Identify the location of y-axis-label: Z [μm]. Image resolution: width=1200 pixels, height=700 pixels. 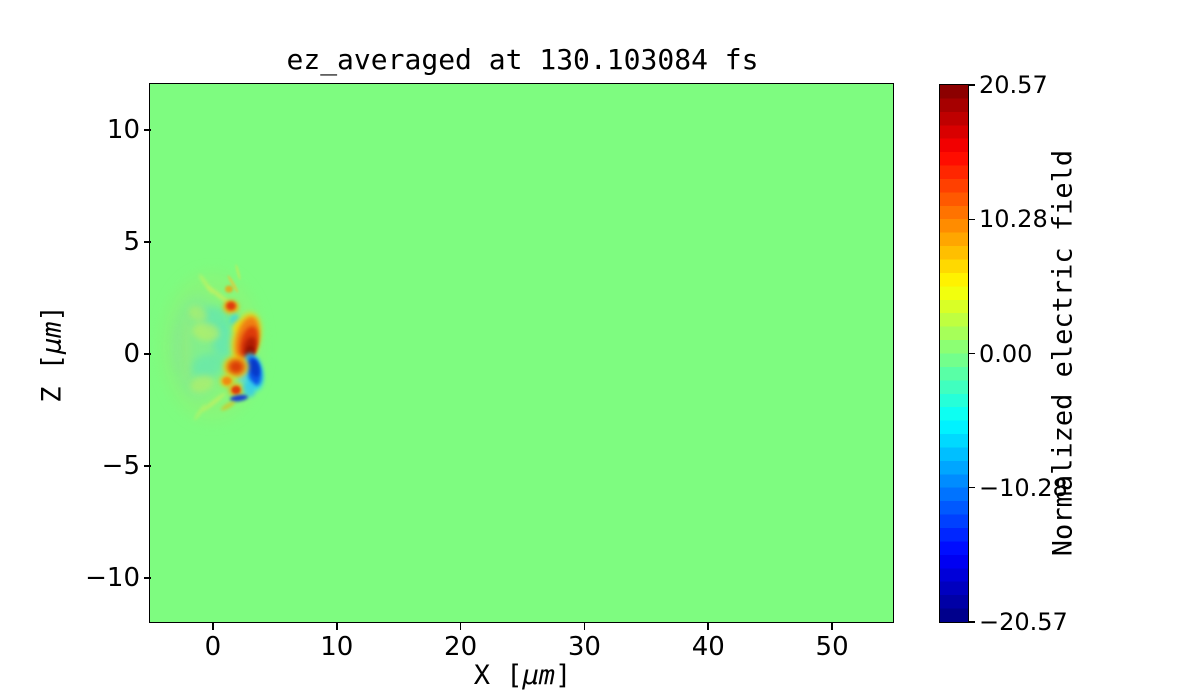
(52, 354).